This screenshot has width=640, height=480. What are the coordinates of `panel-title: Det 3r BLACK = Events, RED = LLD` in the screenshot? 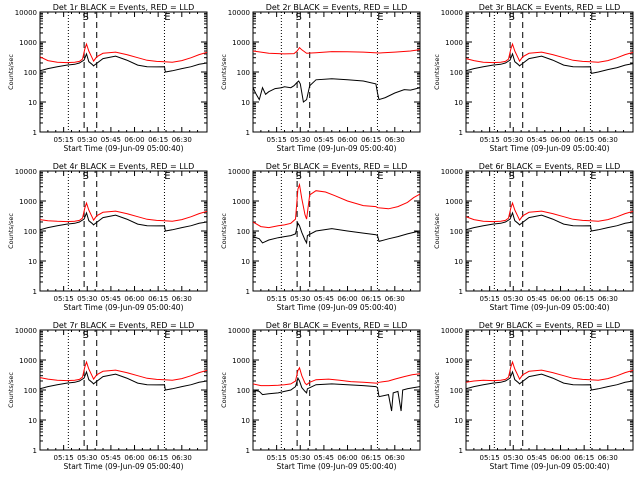 It's located at (550, 7).